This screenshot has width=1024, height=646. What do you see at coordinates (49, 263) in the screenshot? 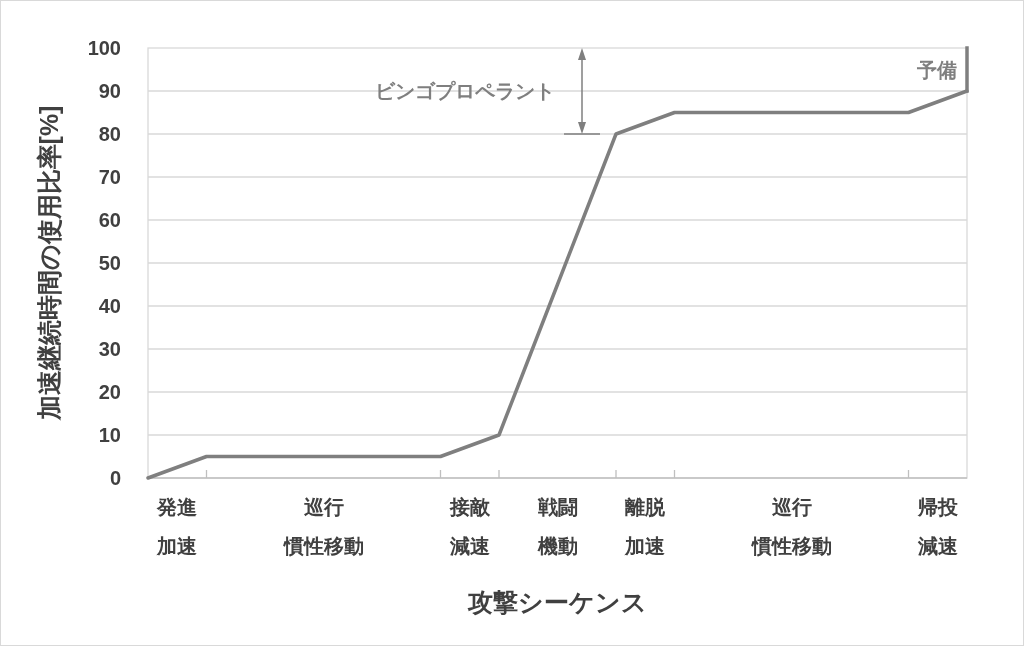
I see `y-axis-title: 加速継続時間の使用比率[%]` at bounding box center [49, 263].